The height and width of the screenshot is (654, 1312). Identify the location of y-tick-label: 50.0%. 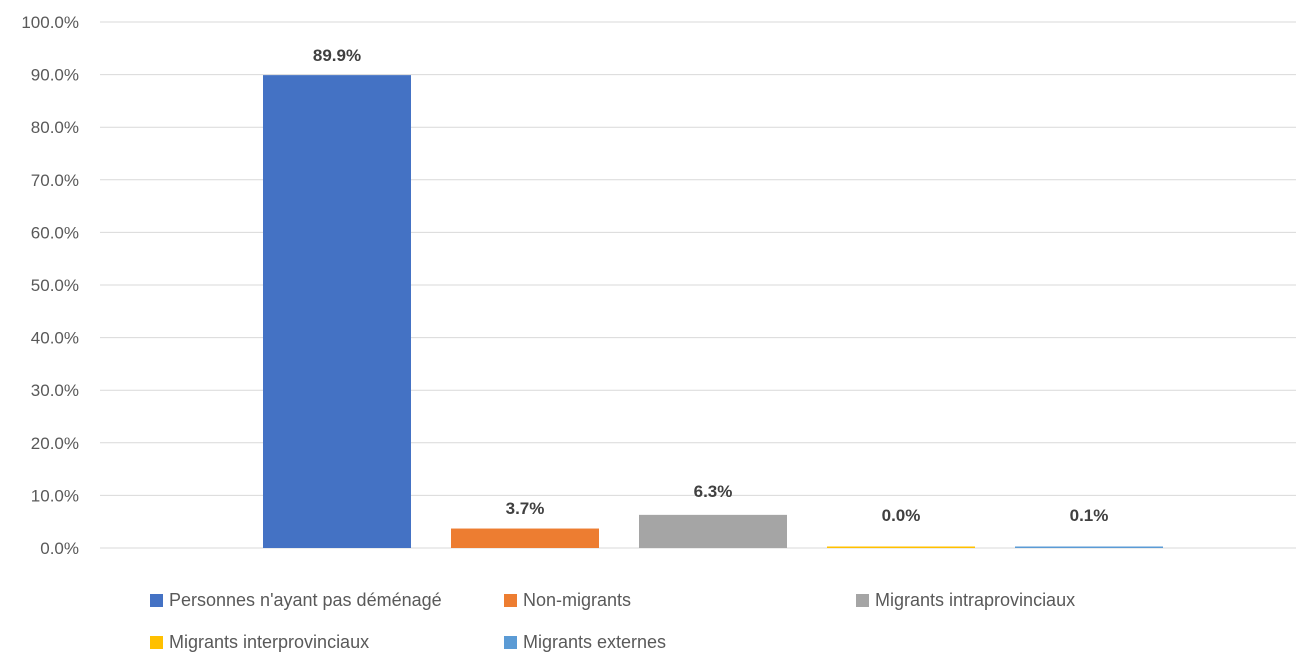
(55, 285).